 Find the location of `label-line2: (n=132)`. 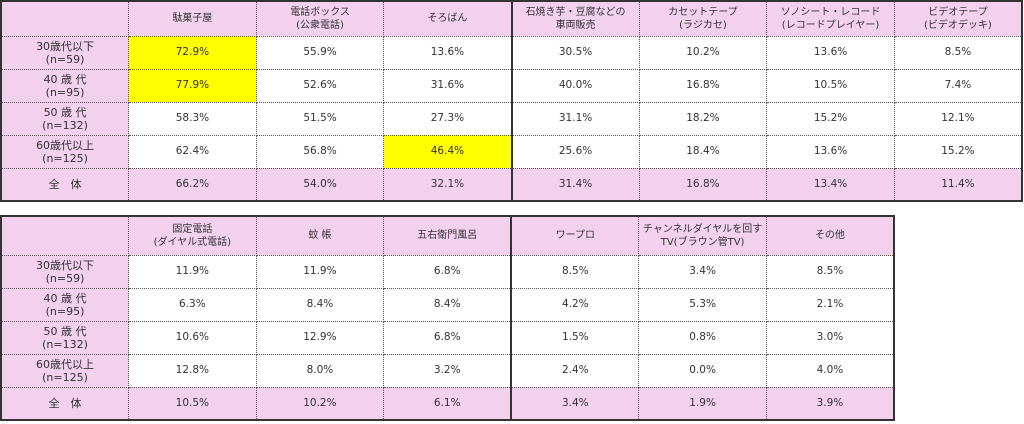

label-line2: (n=132) is located at coordinates (65, 125).